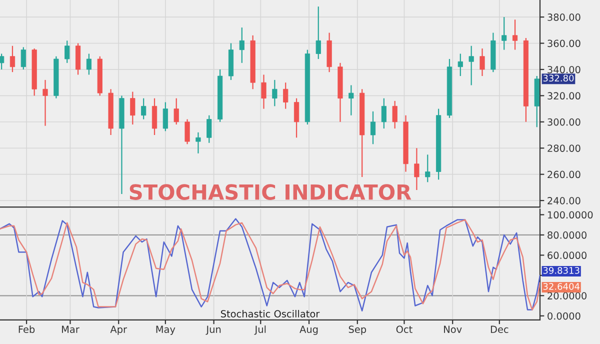 This screenshot has width=600, height=344. I want to click on y-tick-label: 60.0000, so click(567, 256).